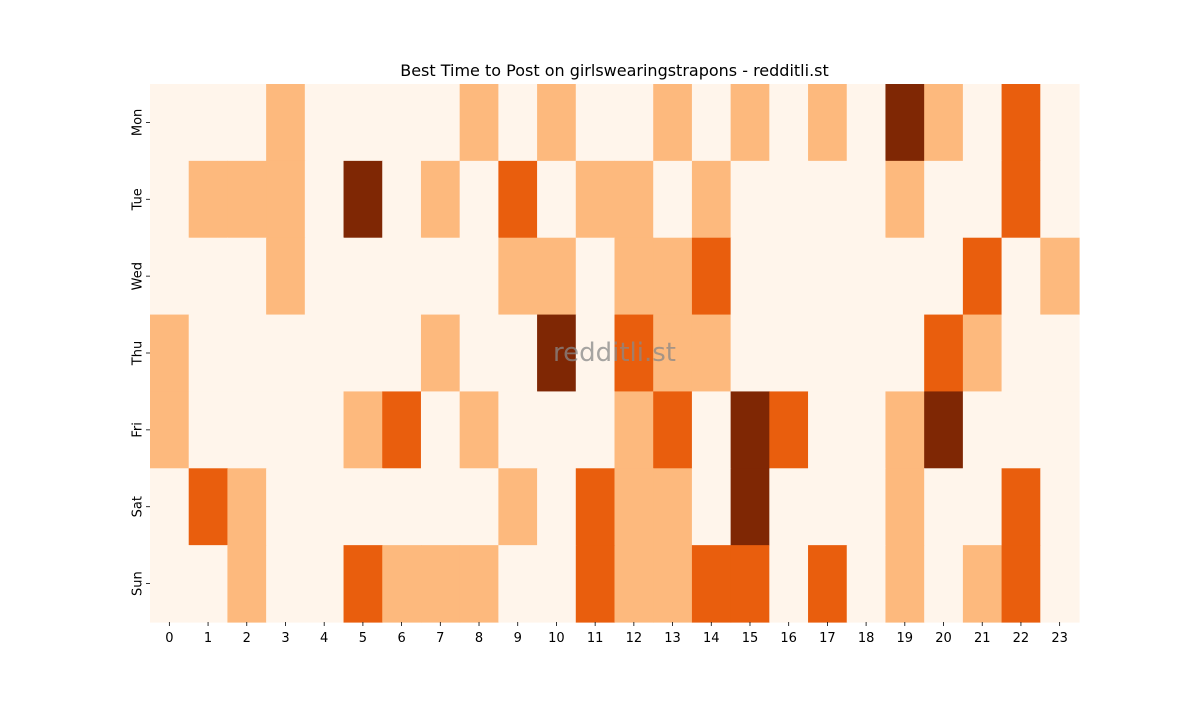  What do you see at coordinates (788, 638) in the screenshot?
I see `x-tick-label: 16` at bounding box center [788, 638].